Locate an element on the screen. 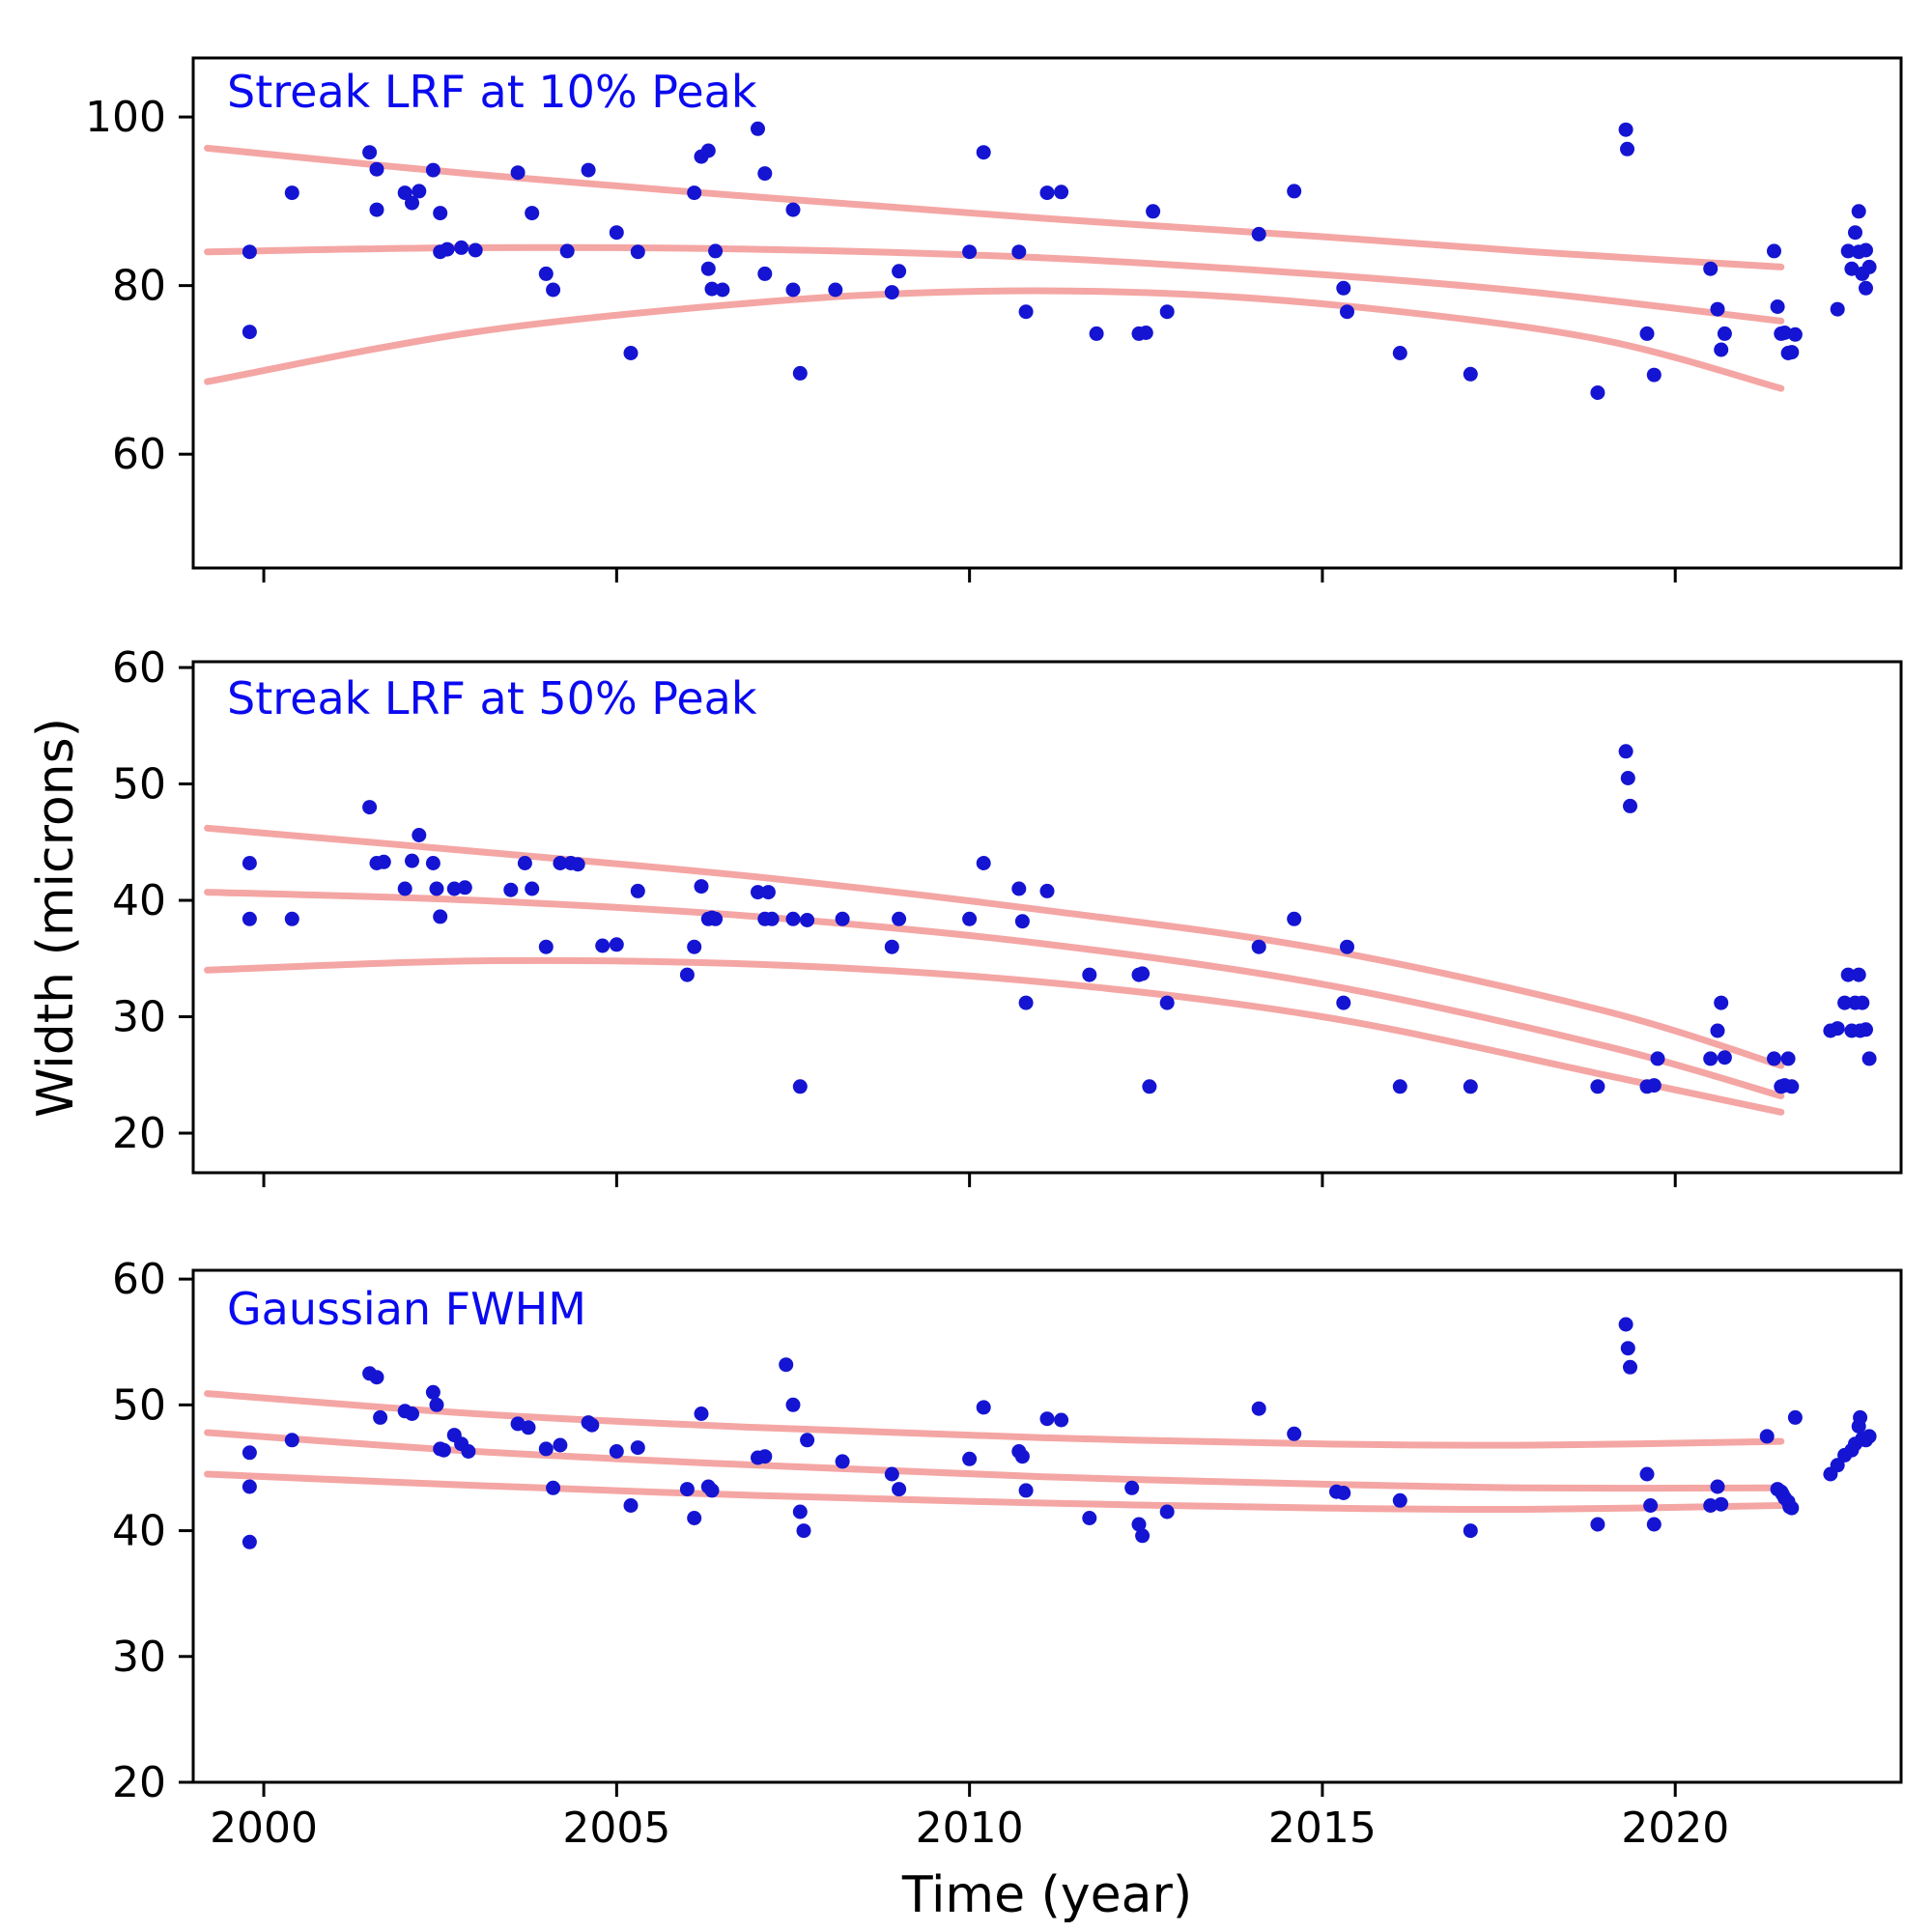  y-tick-label: 20 is located at coordinates (139, 1133).